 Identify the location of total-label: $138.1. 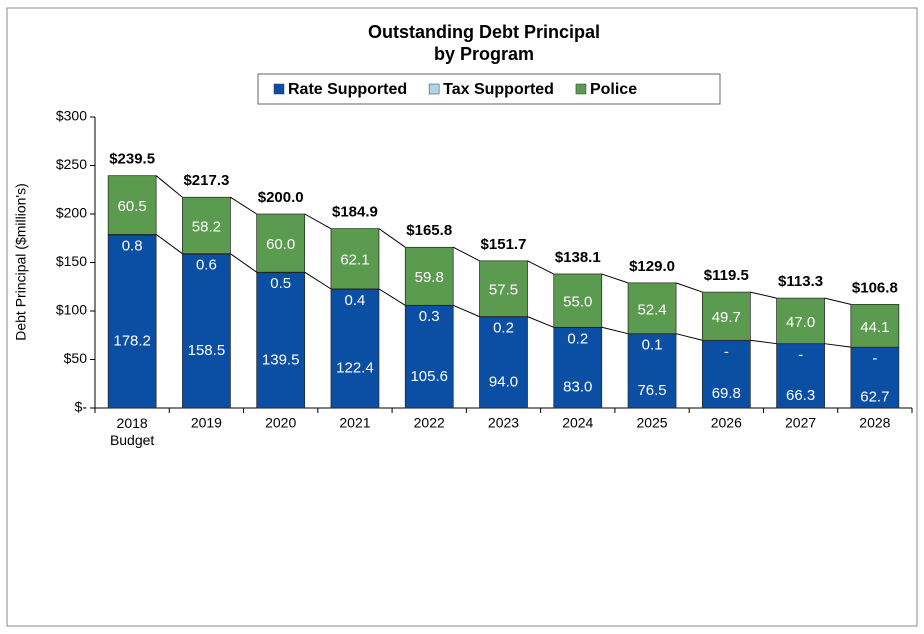
(578, 257).